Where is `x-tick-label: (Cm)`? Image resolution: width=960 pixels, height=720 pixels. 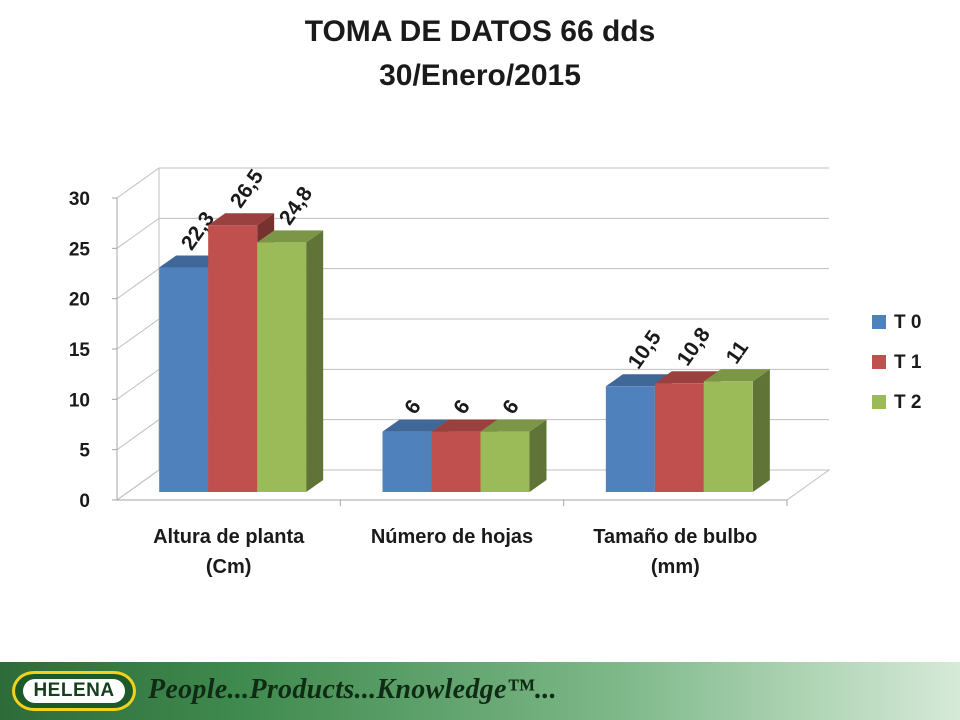
x-tick-label: (Cm) is located at coordinates (229, 567).